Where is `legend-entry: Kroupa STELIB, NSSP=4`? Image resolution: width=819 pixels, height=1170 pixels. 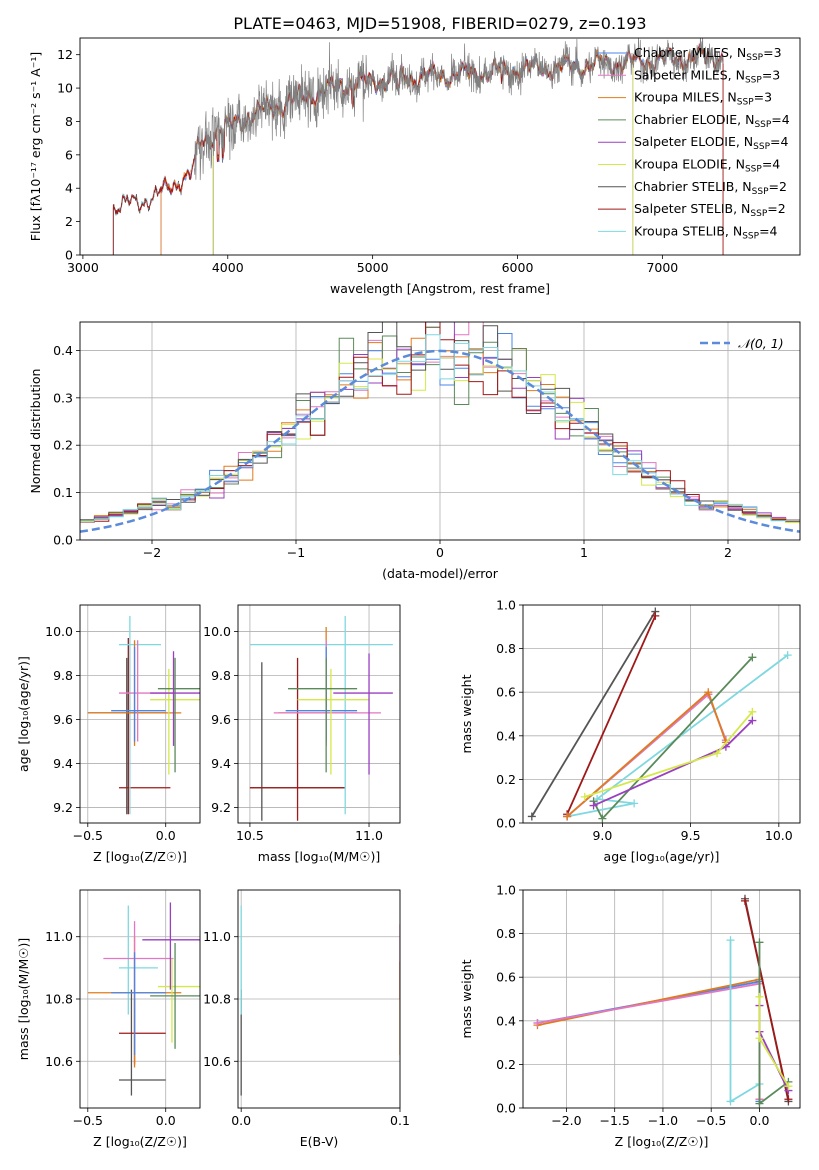 legend-entry: Kroupa STELIB, NSSP=4 is located at coordinates (706, 232).